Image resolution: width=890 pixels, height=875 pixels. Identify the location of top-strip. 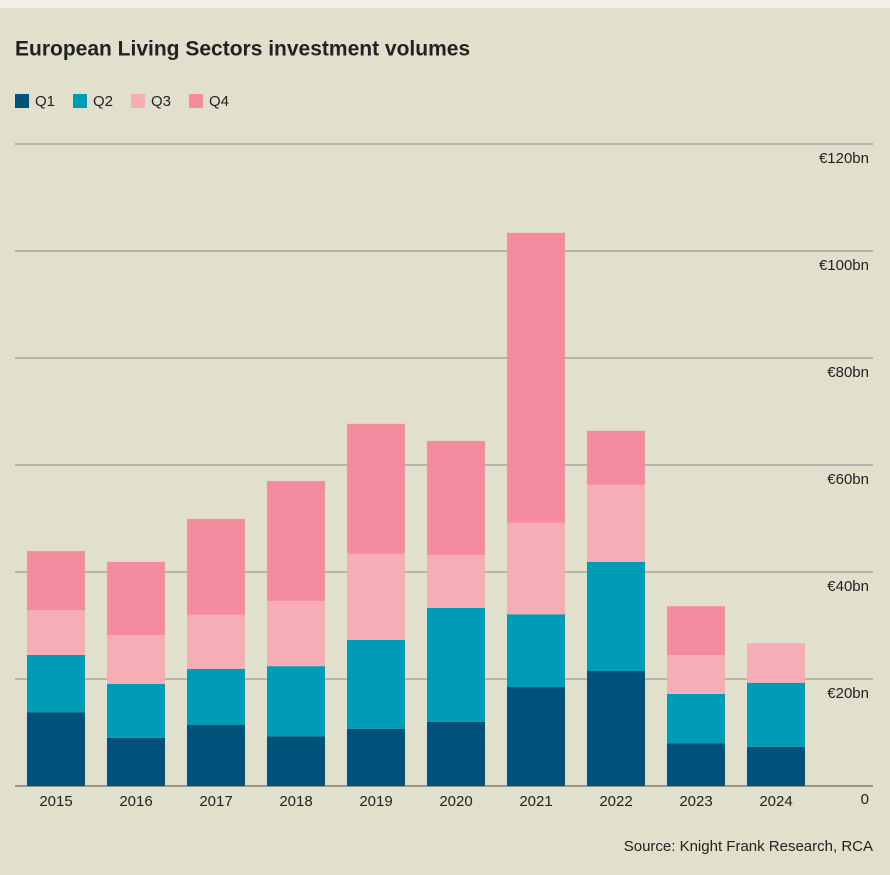
(445, 4).